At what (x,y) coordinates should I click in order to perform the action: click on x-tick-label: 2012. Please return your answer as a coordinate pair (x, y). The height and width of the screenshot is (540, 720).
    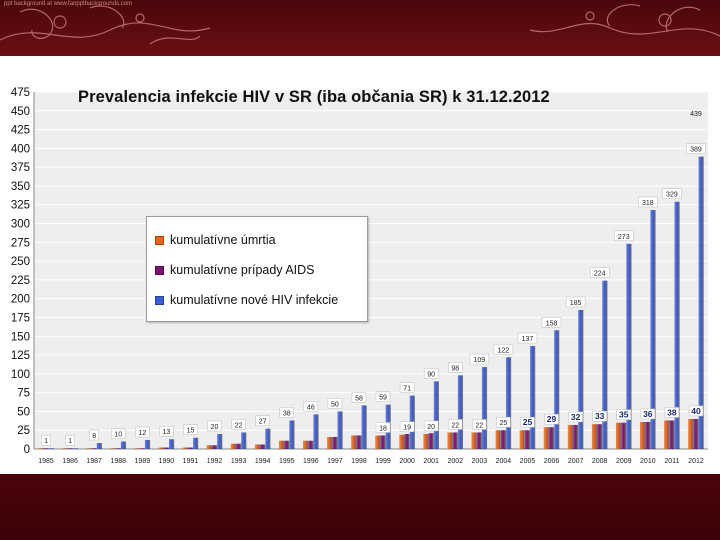
    Looking at the image, I should click on (696, 461).